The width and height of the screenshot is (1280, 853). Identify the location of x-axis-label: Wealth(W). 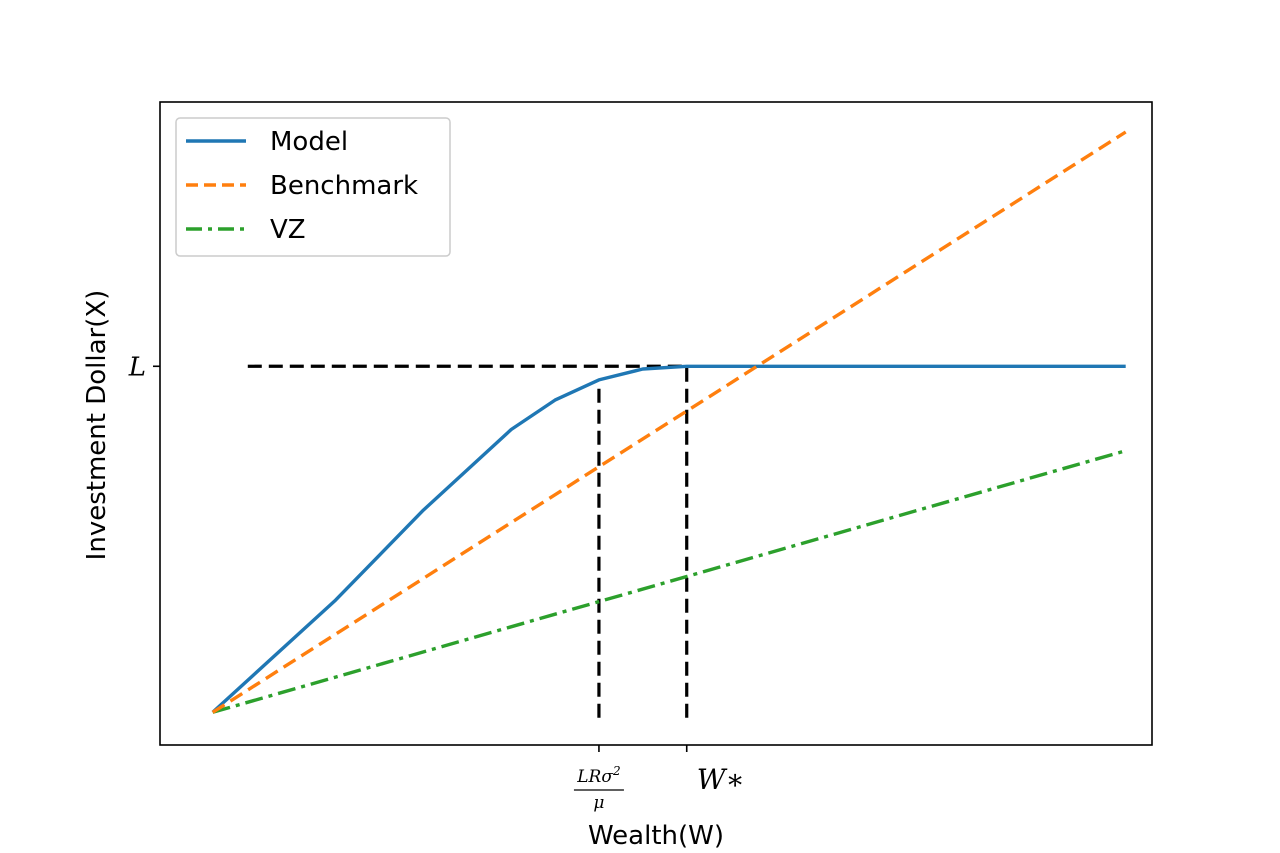
(656, 836).